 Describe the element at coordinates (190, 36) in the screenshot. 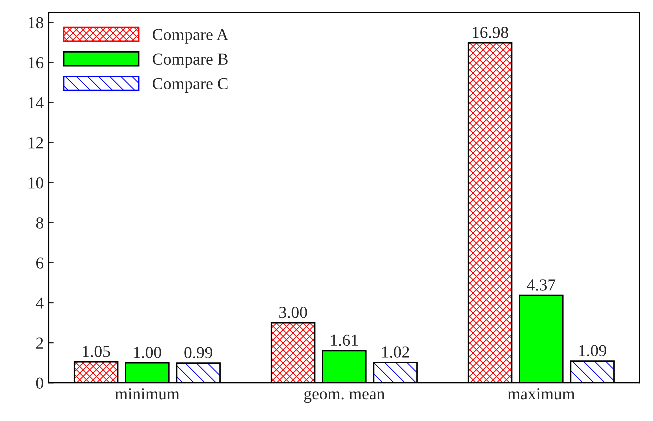

I see `legend-label: Compare A` at that location.